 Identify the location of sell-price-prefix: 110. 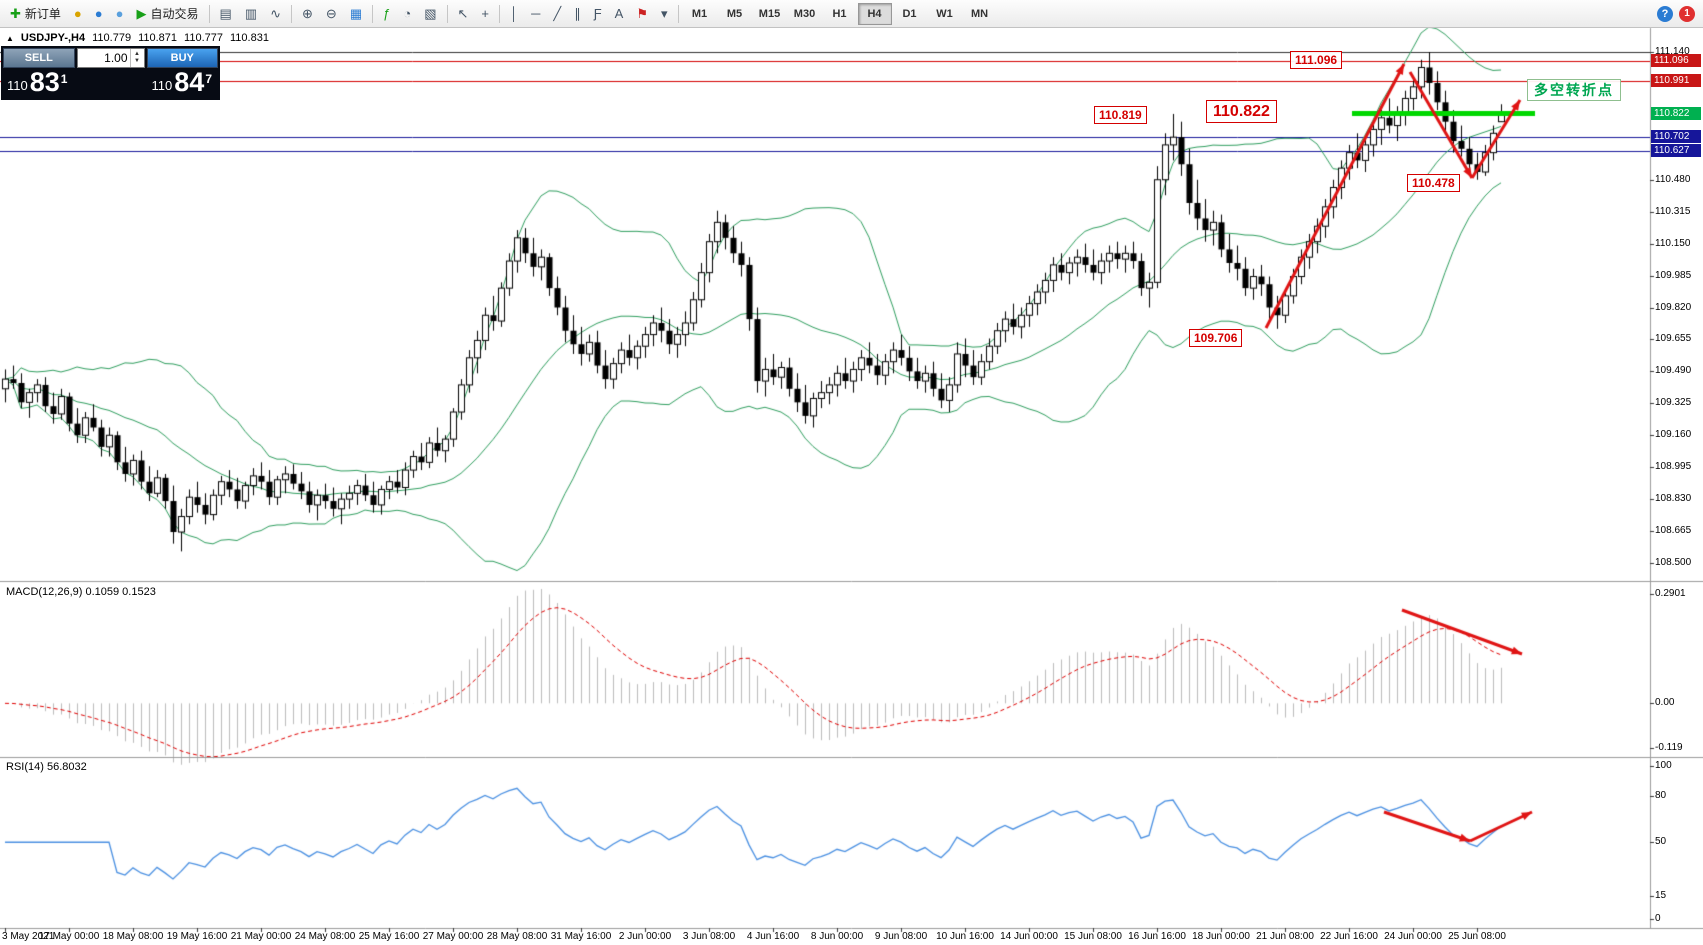
(17, 85).